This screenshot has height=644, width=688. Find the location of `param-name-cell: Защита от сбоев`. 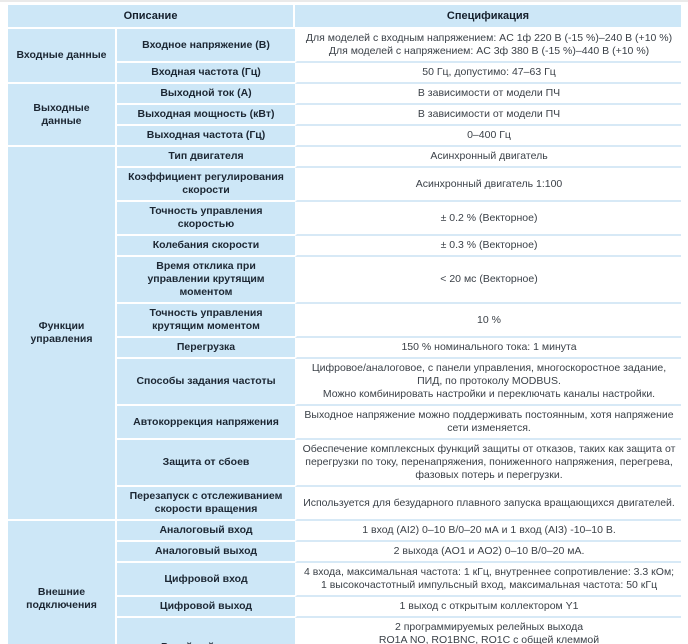

param-name-cell: Защита от сбоев is located at coordinates (205, 463).